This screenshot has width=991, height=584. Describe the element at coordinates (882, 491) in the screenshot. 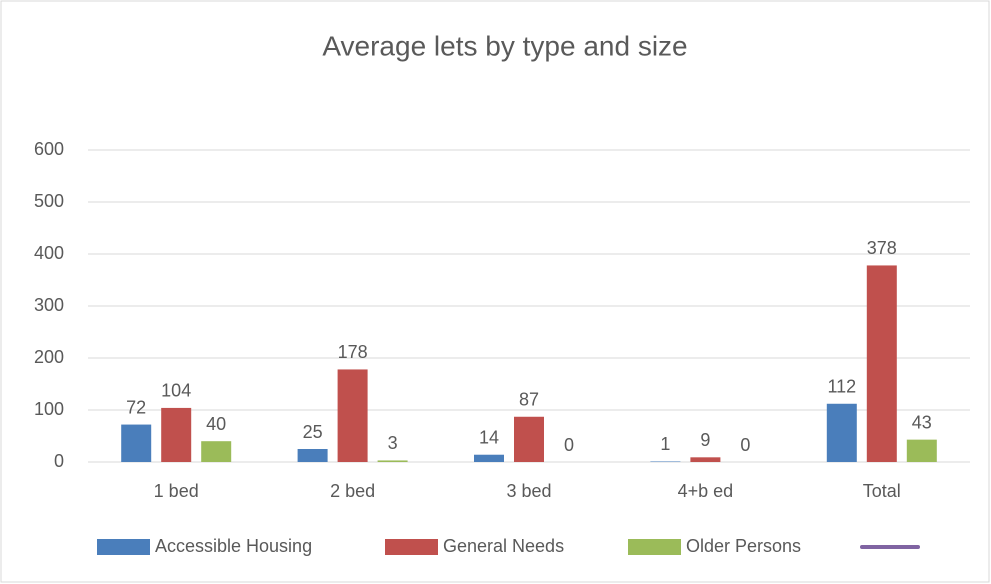

I see `x-tick-label: Total` at that location.